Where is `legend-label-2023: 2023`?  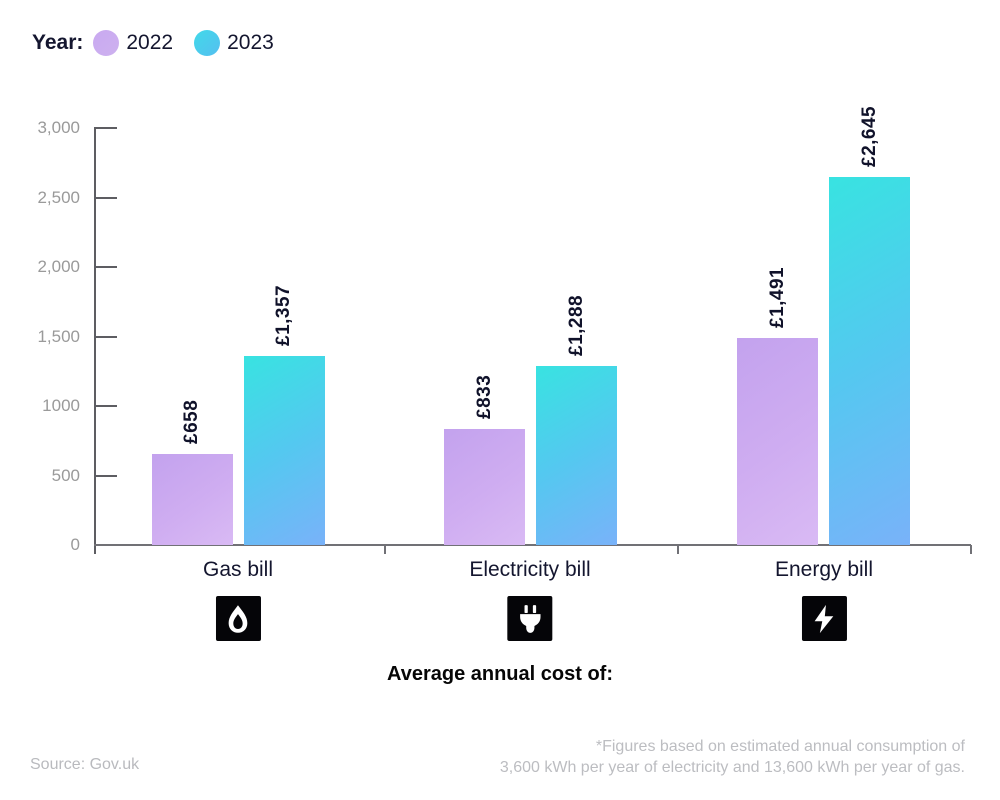
legend-label-2023: 2023 is located at coordinates (250, 42).